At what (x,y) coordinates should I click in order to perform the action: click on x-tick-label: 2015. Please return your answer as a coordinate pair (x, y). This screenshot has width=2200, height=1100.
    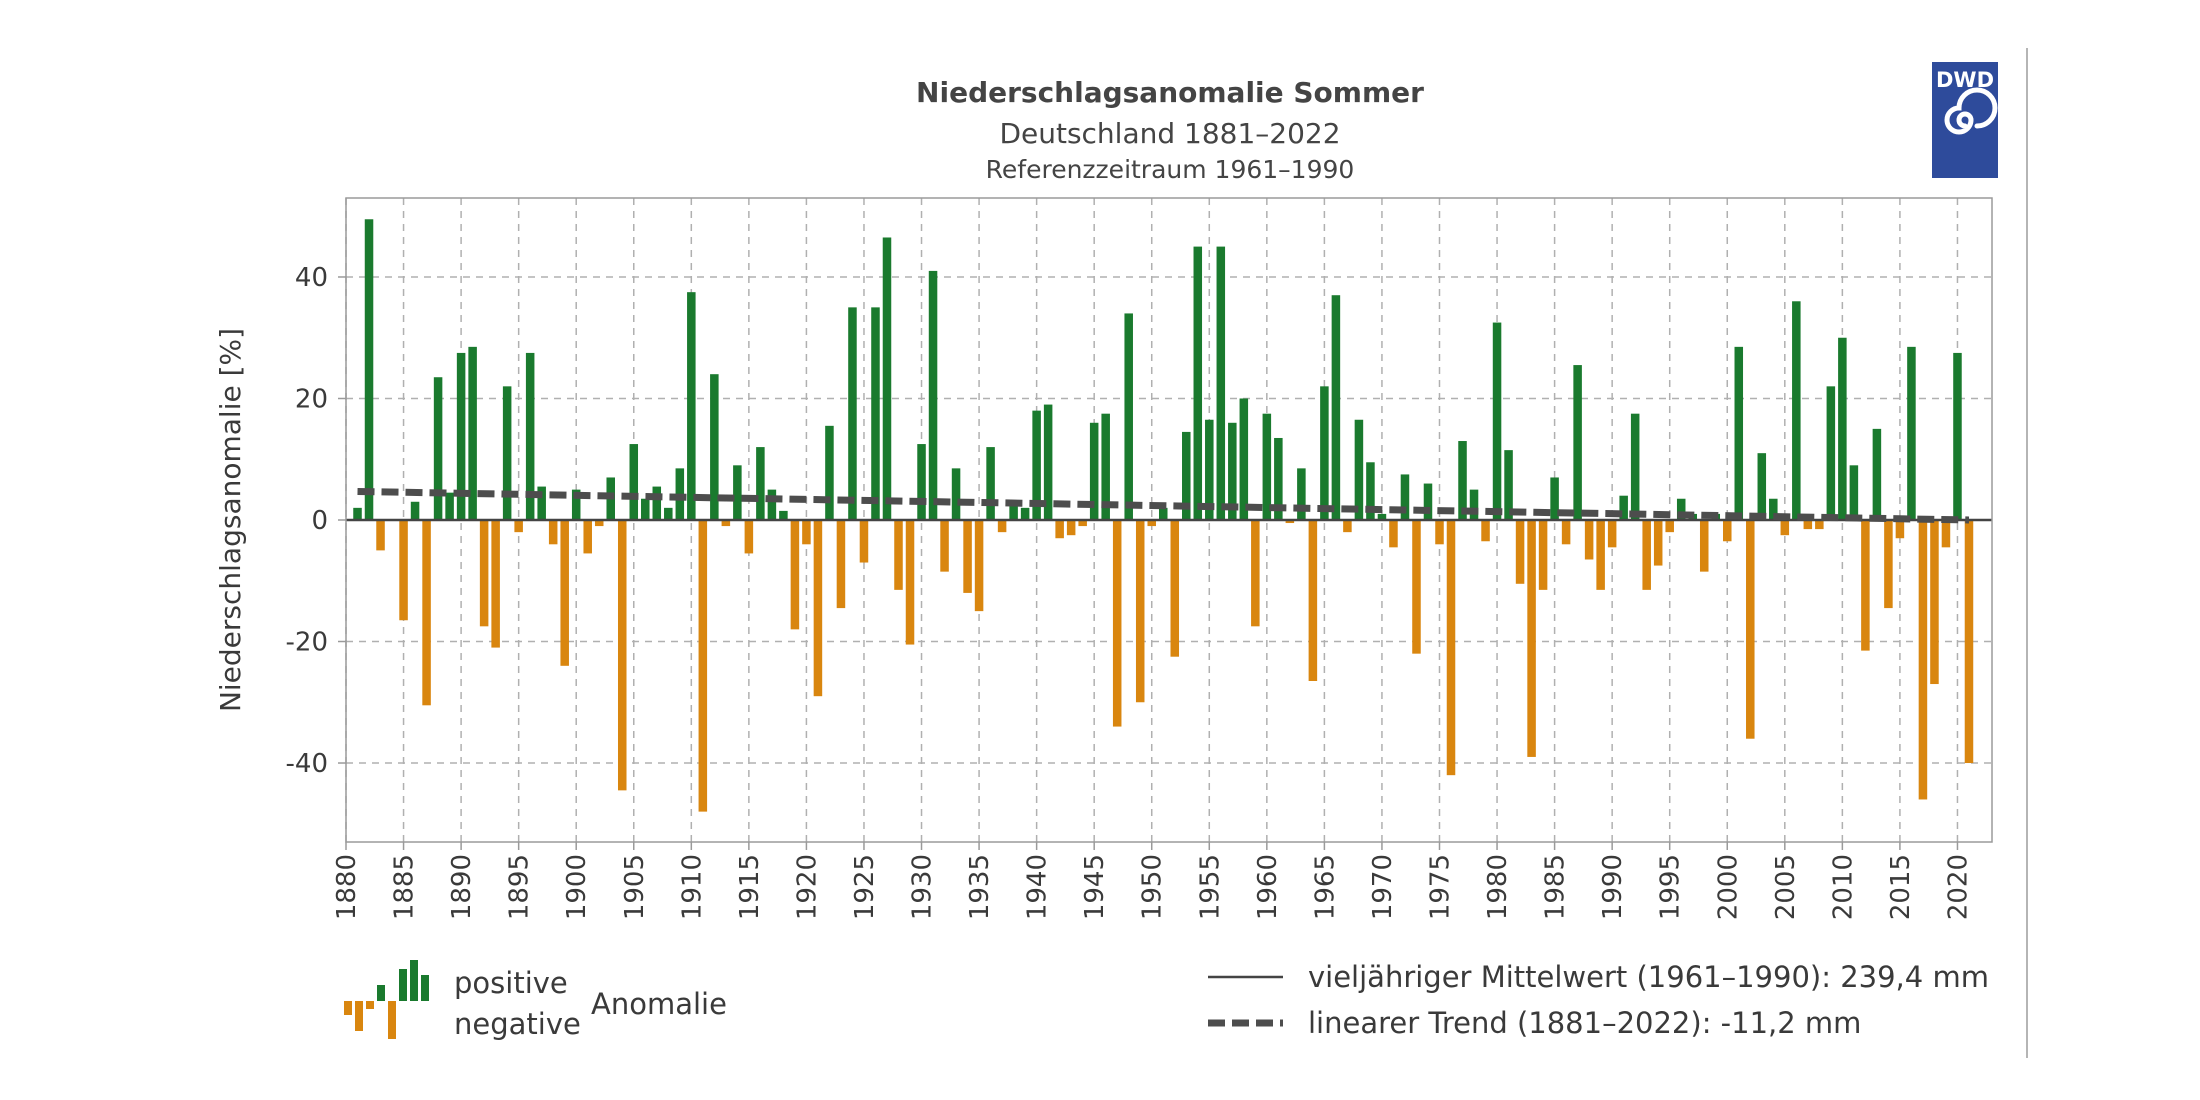
    Looking at the image, I should click on (1901, 887).